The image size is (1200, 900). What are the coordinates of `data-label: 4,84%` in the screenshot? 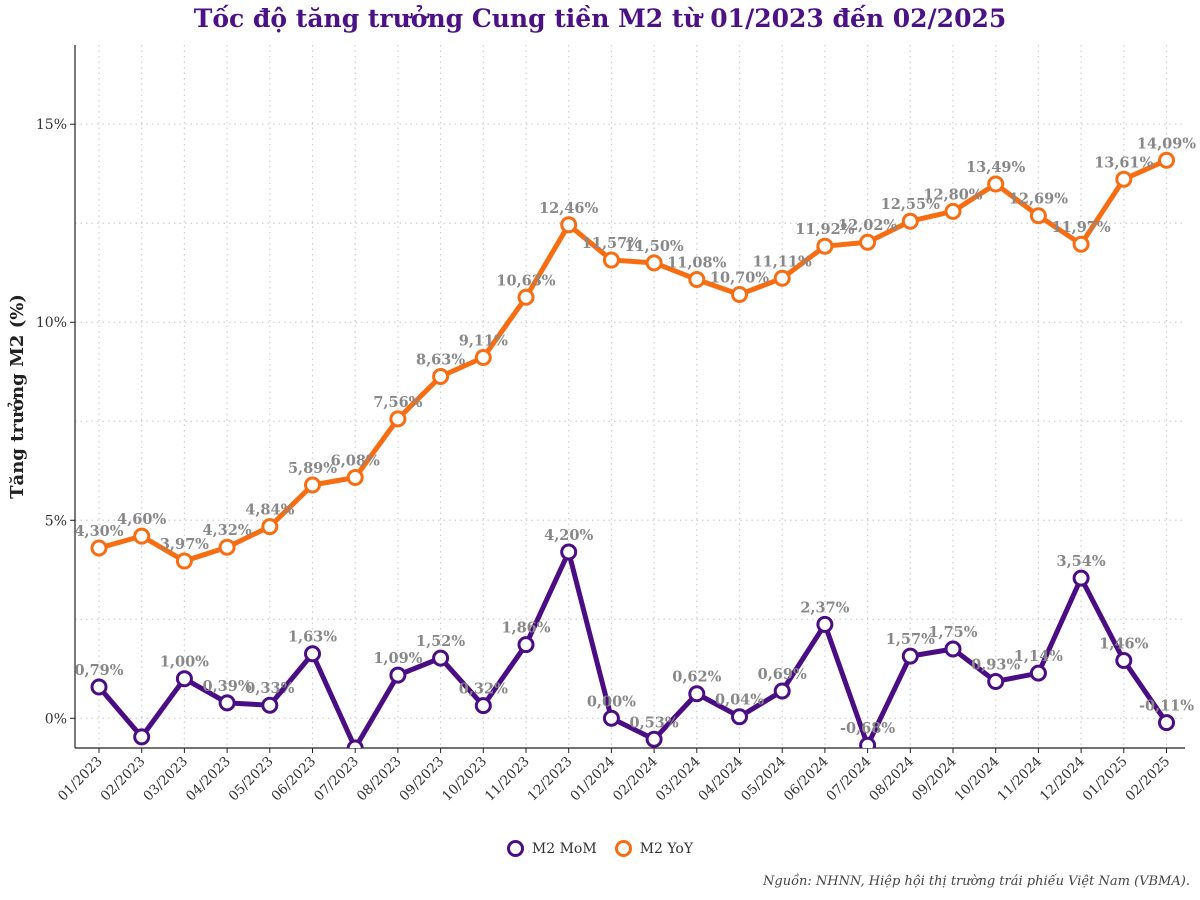 It's located at (269, 510).